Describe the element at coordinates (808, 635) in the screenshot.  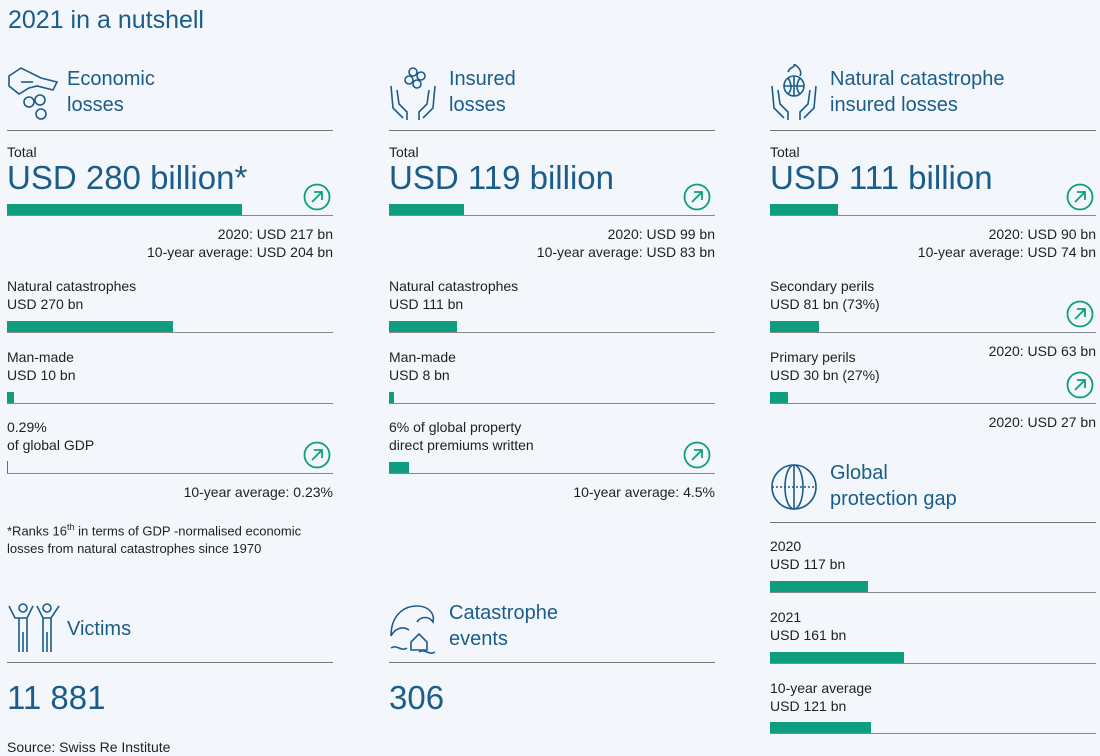
I see `gap-2021-value: USD 161 bn` at that location.